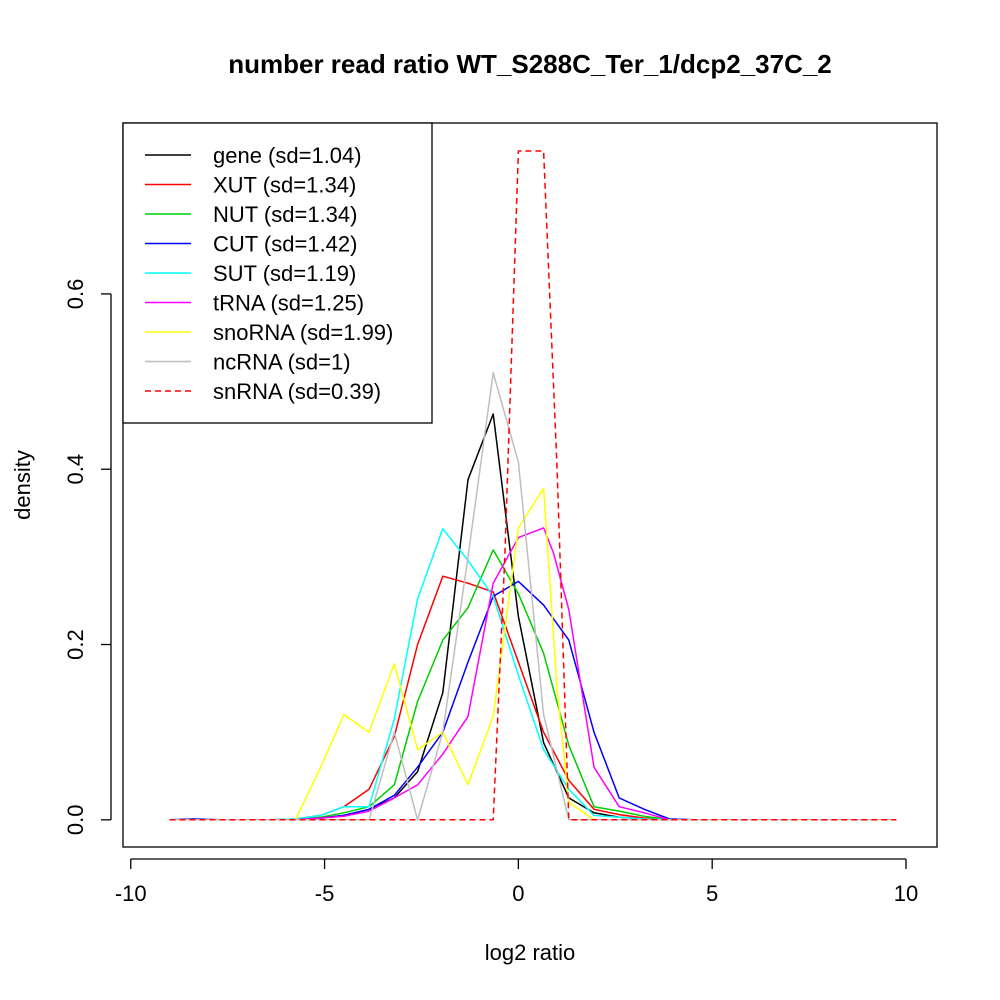 This screenshot has width=1000, height=1000. What do you see at coordinates (712, 893) in the screenshot?
I see `x-tick-label: 5` at bounding box center [712, 893].